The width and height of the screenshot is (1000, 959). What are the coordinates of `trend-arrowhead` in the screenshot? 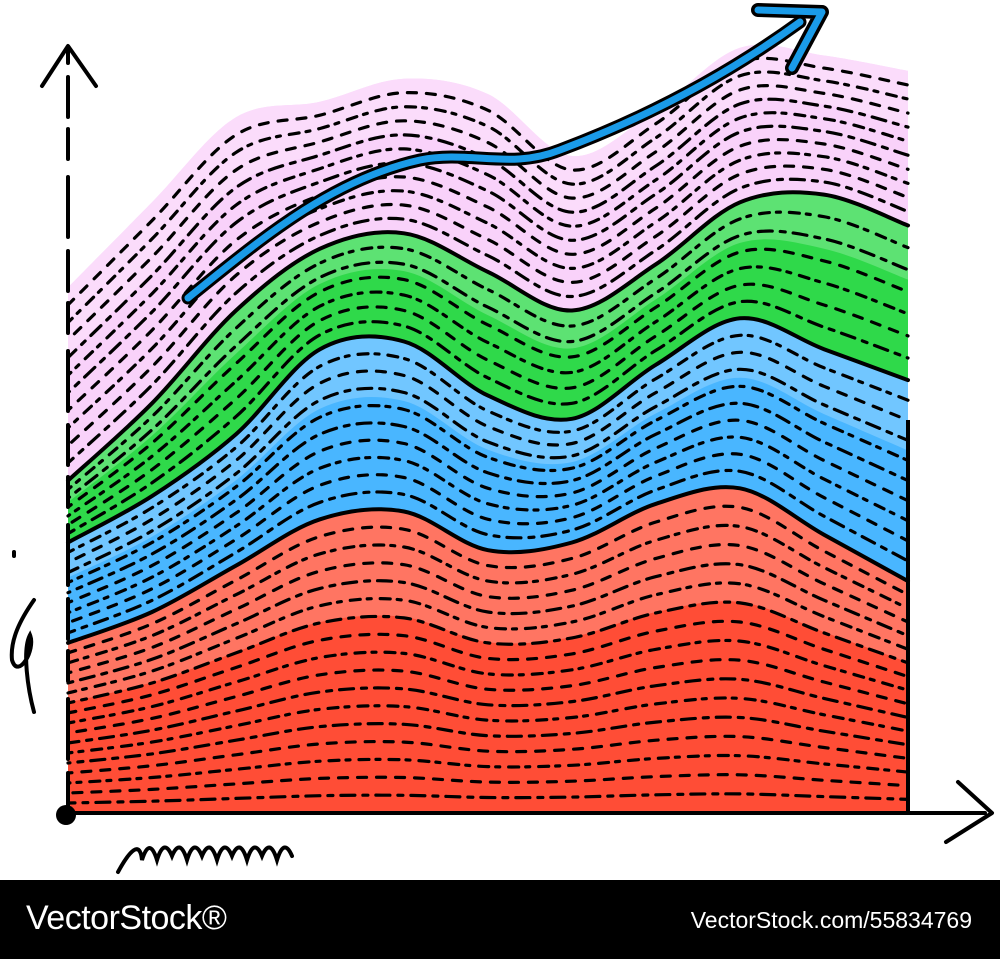 It's located at (790, 39).